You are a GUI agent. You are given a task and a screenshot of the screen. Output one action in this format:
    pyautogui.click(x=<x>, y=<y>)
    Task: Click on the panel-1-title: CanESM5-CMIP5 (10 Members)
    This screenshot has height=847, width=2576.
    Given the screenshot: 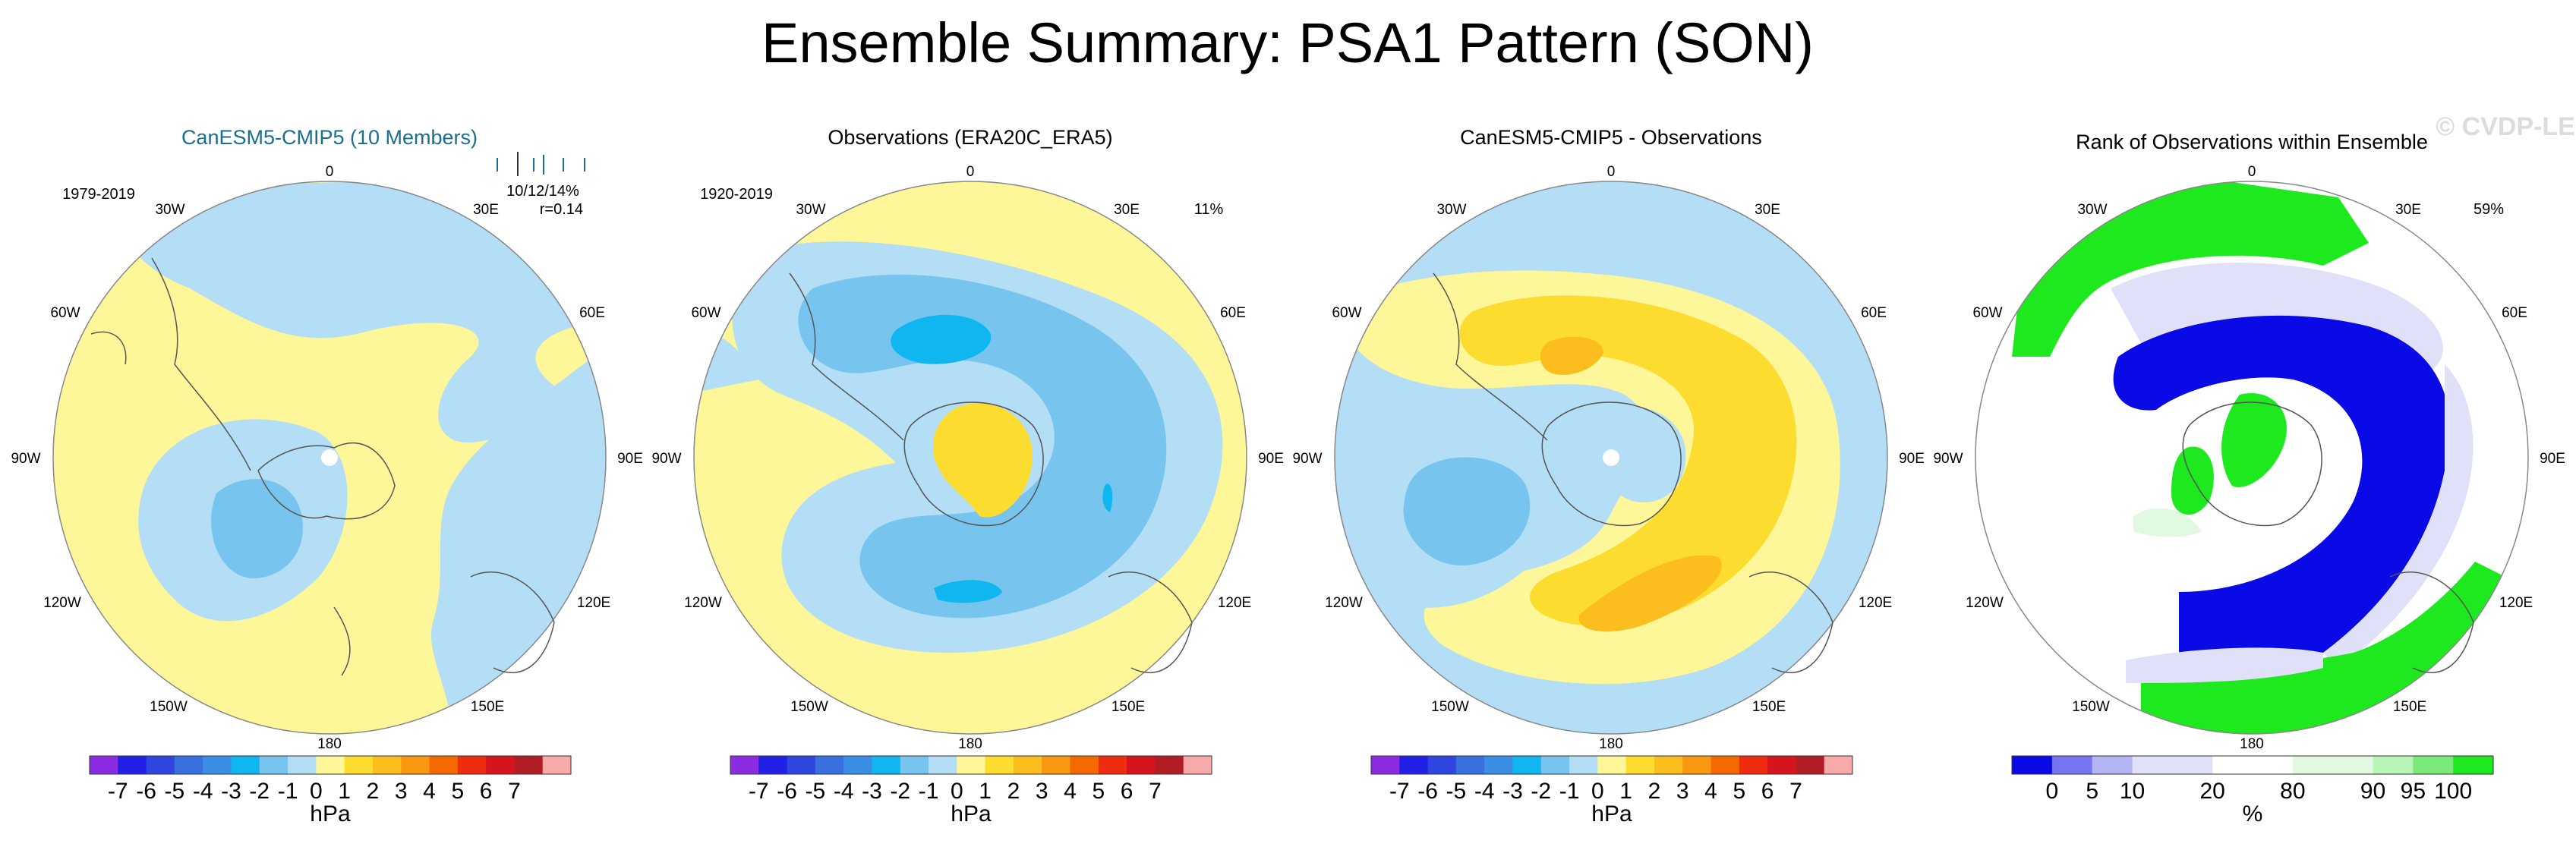 What is the action you would take?
    pyautogui.click(x=329, y=137)
    